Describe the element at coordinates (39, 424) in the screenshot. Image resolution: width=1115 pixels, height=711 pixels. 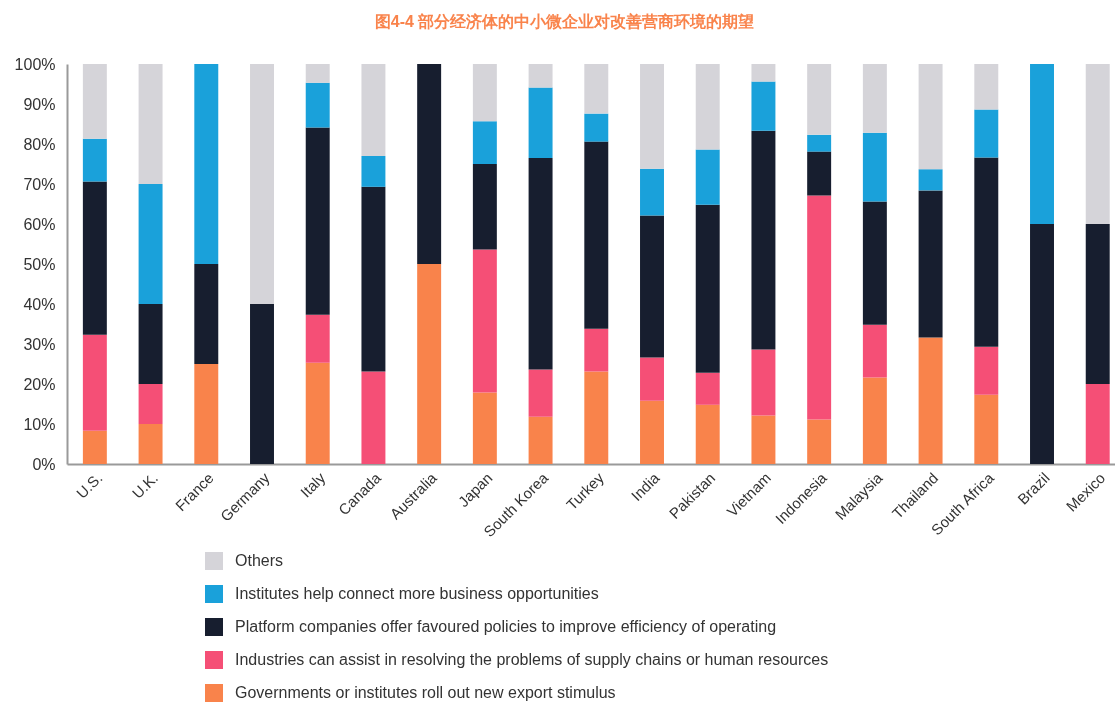
I see `y-tick-label: 10%` at that location.